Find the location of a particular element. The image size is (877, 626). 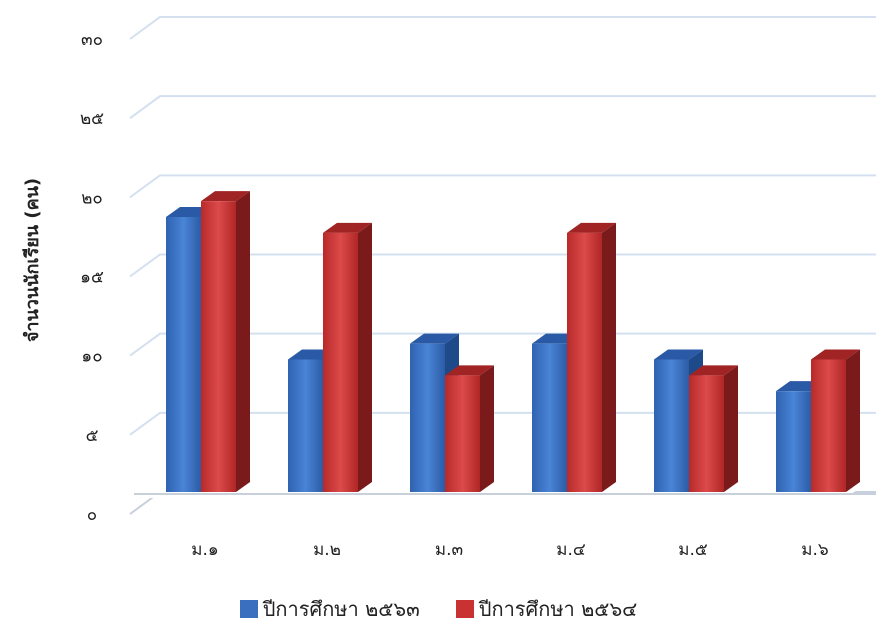

y-tick-label: ๐ is located at coordinates (92, 515).